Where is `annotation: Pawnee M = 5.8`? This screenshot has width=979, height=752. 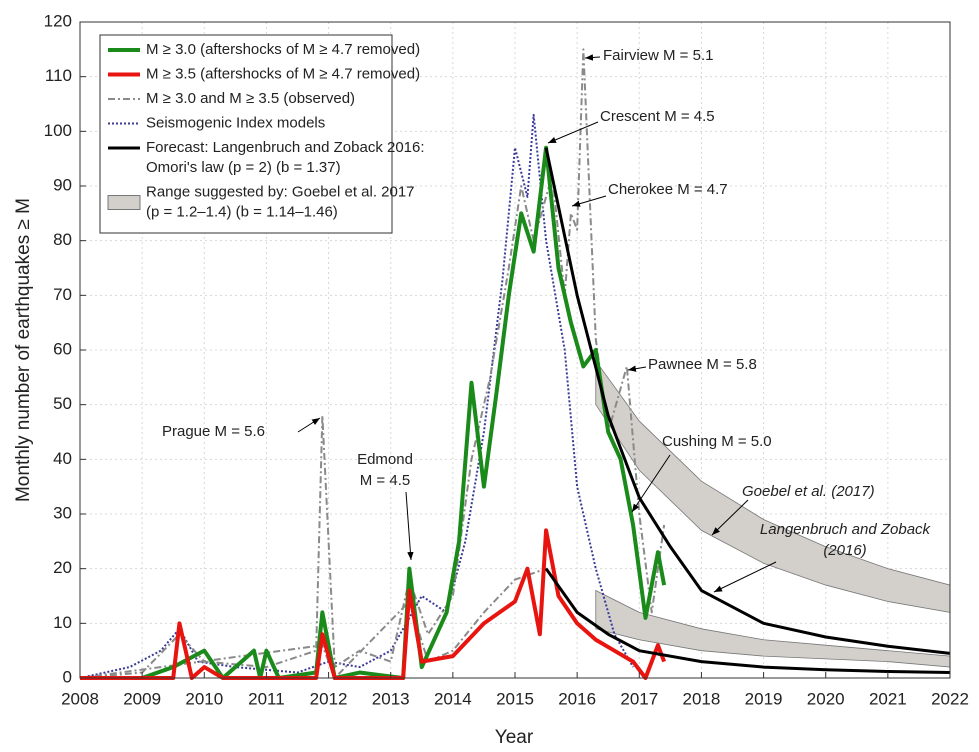 annotation: Pawnee M = 5.8 is located at coordinates (702, 364).